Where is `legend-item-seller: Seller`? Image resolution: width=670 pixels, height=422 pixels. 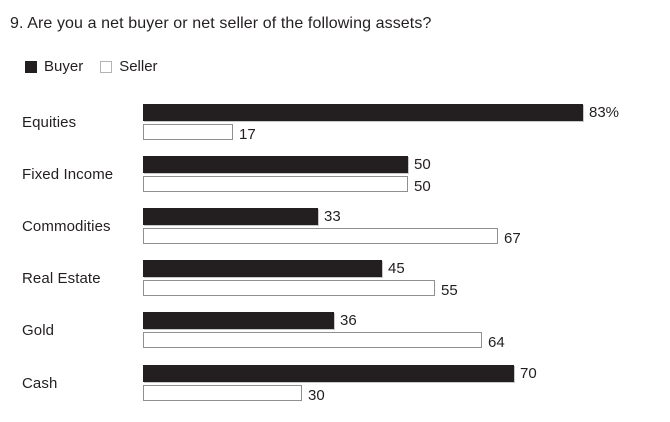
legend-item-seller: Seller is located at coordinates (129, 66).